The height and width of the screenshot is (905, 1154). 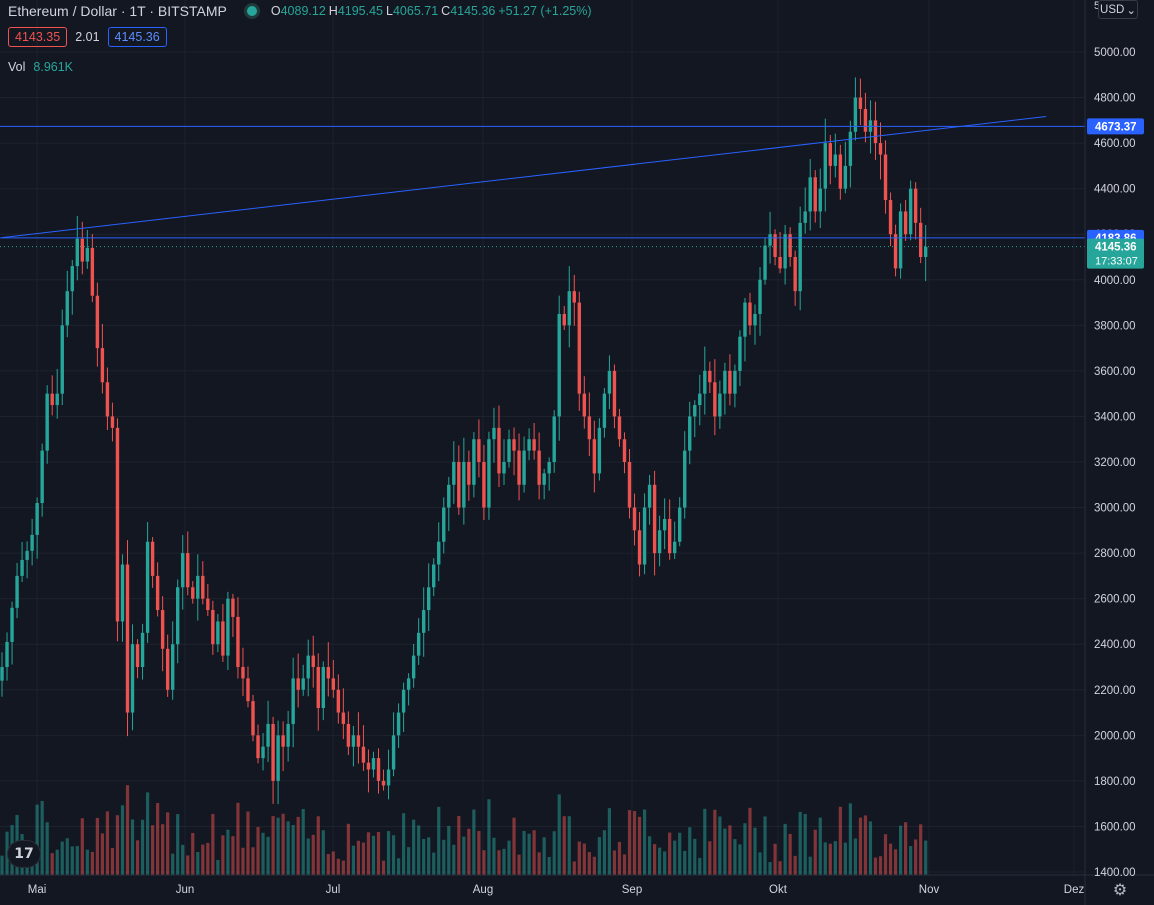 What do you see at coordinates (1131, 10) in the screenshot?
I see `chevron-down-icon: ⌄` at bounding box center [1131, 10].